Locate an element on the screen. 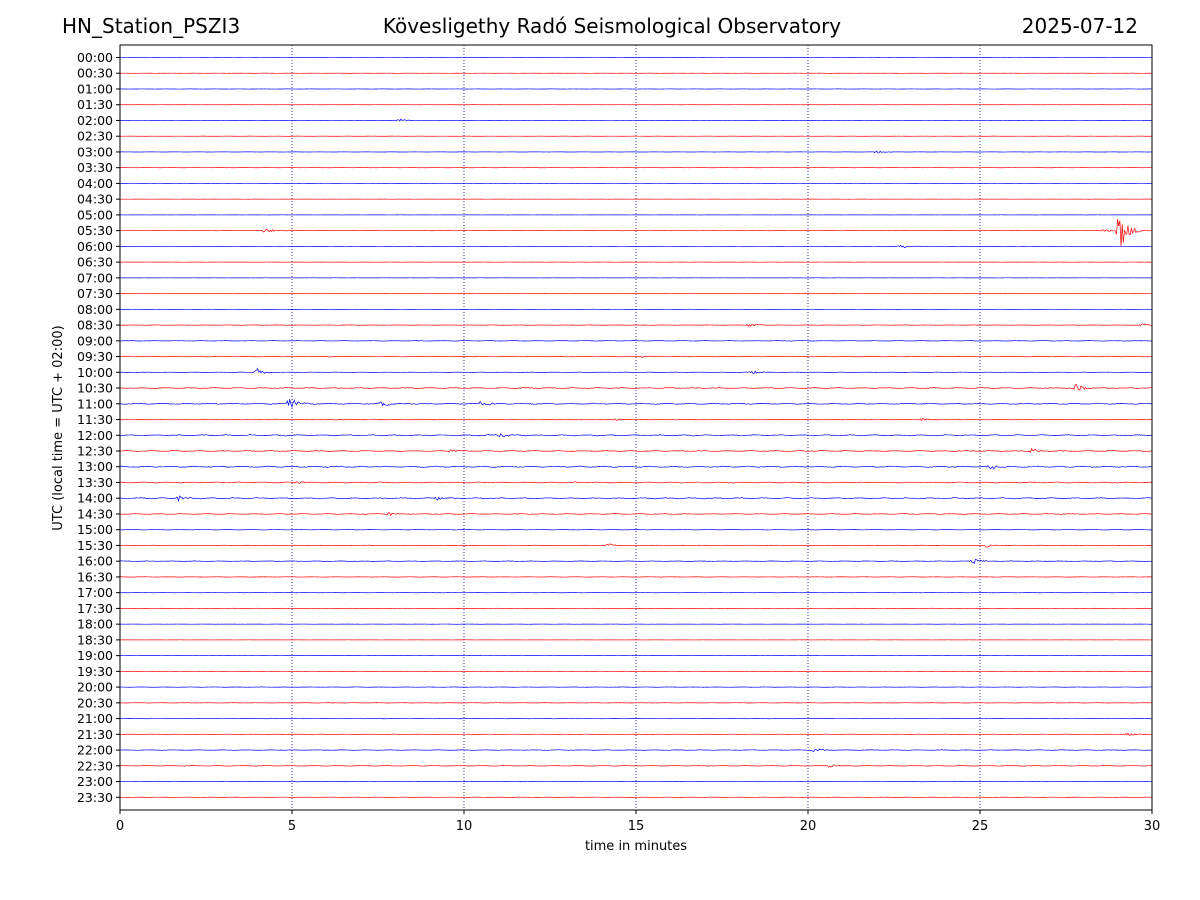 This screenshot has width=1200, height=900. y-tick-label: 13:30 is located at coordinates (95, 482).